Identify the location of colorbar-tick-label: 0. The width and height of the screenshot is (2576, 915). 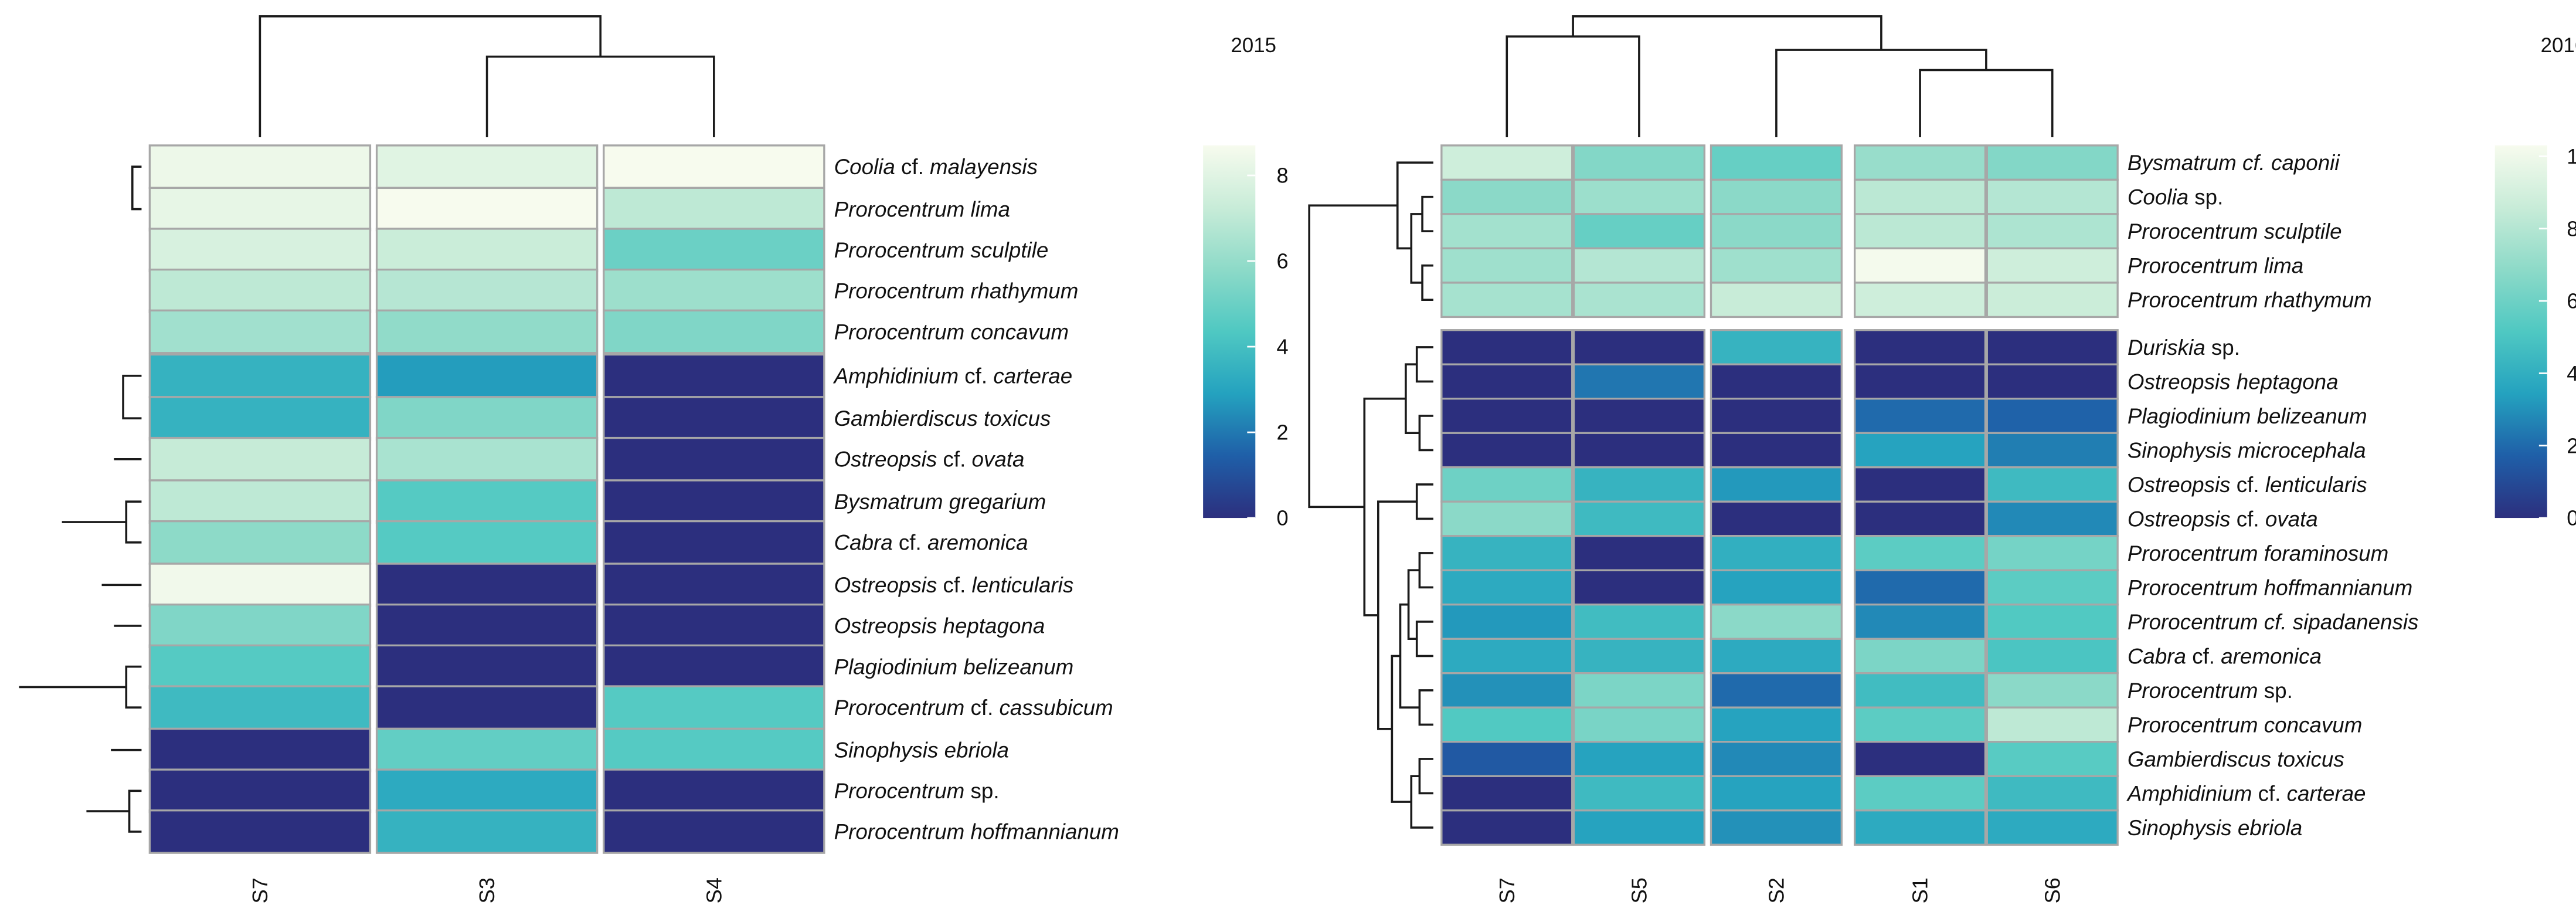
(2572, 518).